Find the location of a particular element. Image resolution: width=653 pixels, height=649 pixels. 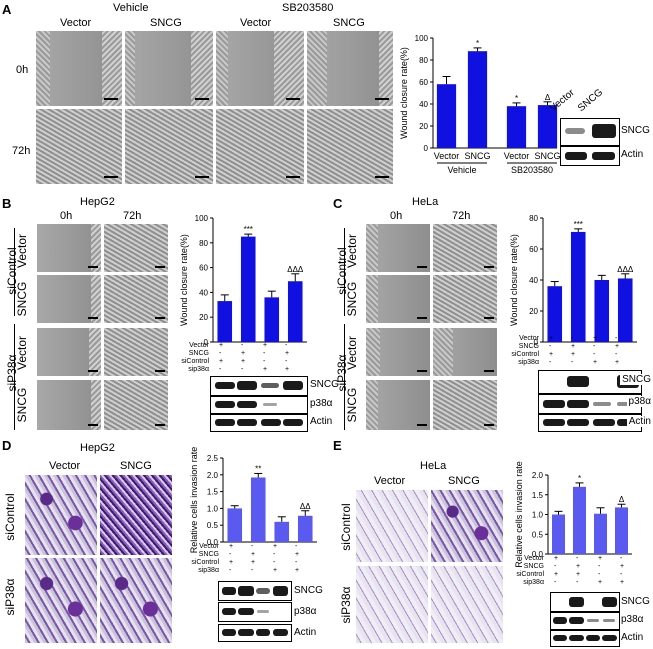

y-tick-label: 0.5 is located at coordinates (538, 534).